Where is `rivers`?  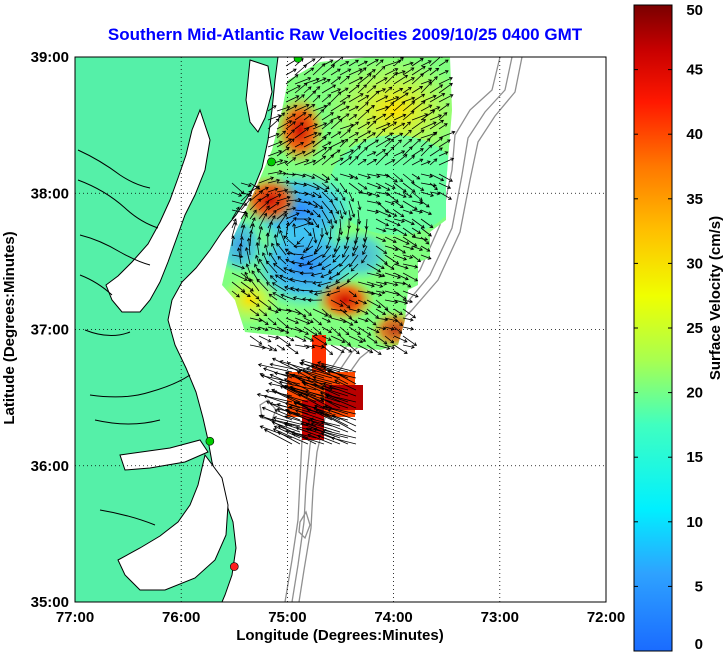
rivers is located at coordinates (134, 337).